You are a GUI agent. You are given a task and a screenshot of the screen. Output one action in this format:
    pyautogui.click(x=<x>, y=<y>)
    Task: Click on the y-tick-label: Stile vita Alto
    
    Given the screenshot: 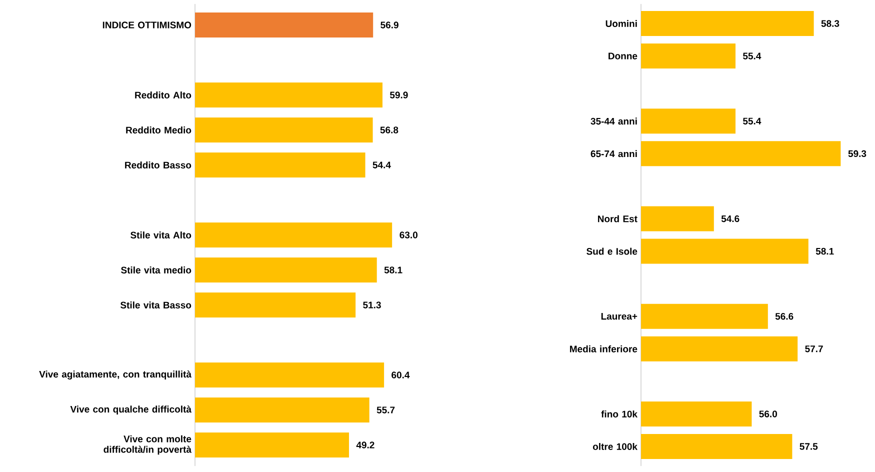 What is the action you would take?
    pyautogui.click(x=161, y=235)
    